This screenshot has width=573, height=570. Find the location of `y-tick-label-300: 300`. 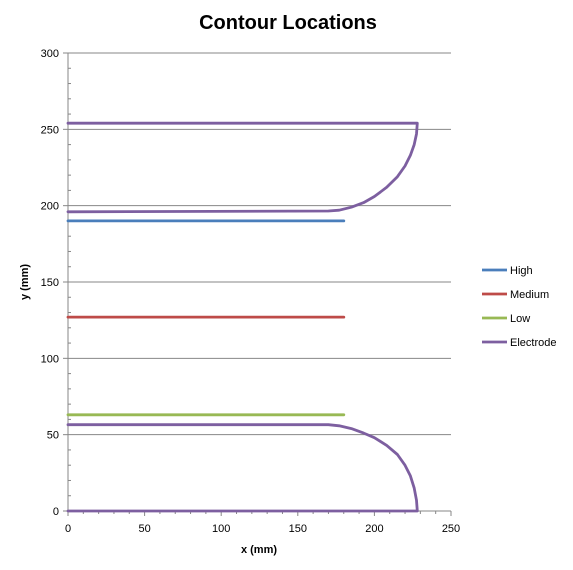

y-tick-label-300: 300 is located at coordinates (50, 54).